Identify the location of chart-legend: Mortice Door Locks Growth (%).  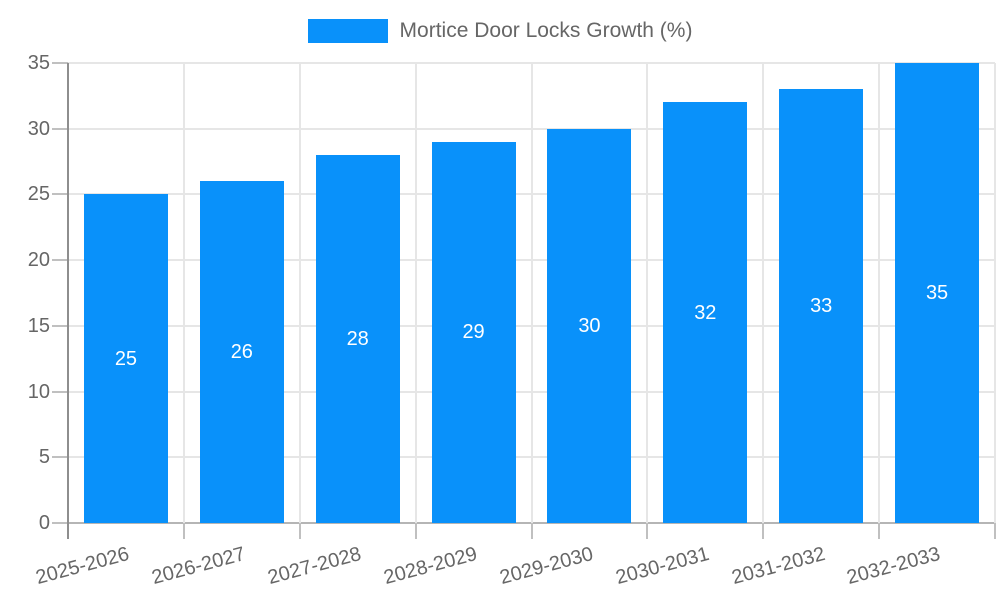
(500, 31).